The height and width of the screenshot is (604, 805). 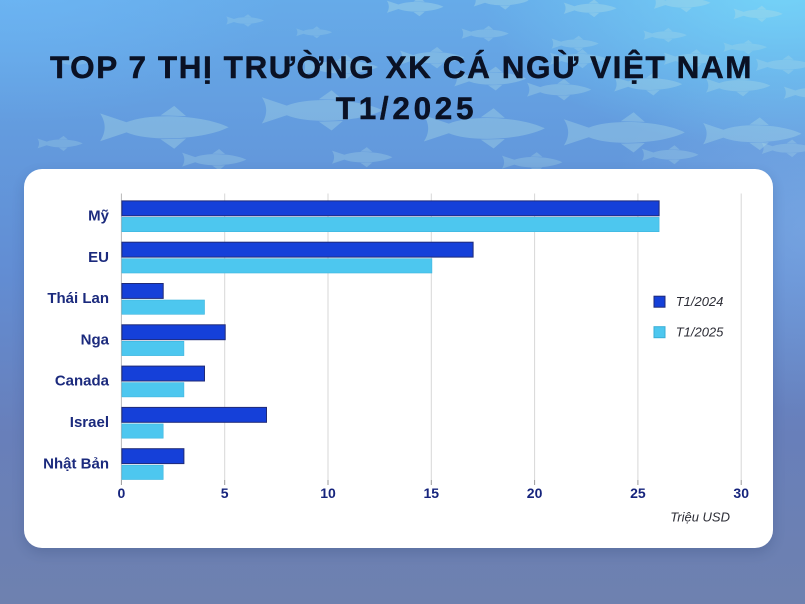 I want to click on svg-text: Israel, so click(x=89, y=422).